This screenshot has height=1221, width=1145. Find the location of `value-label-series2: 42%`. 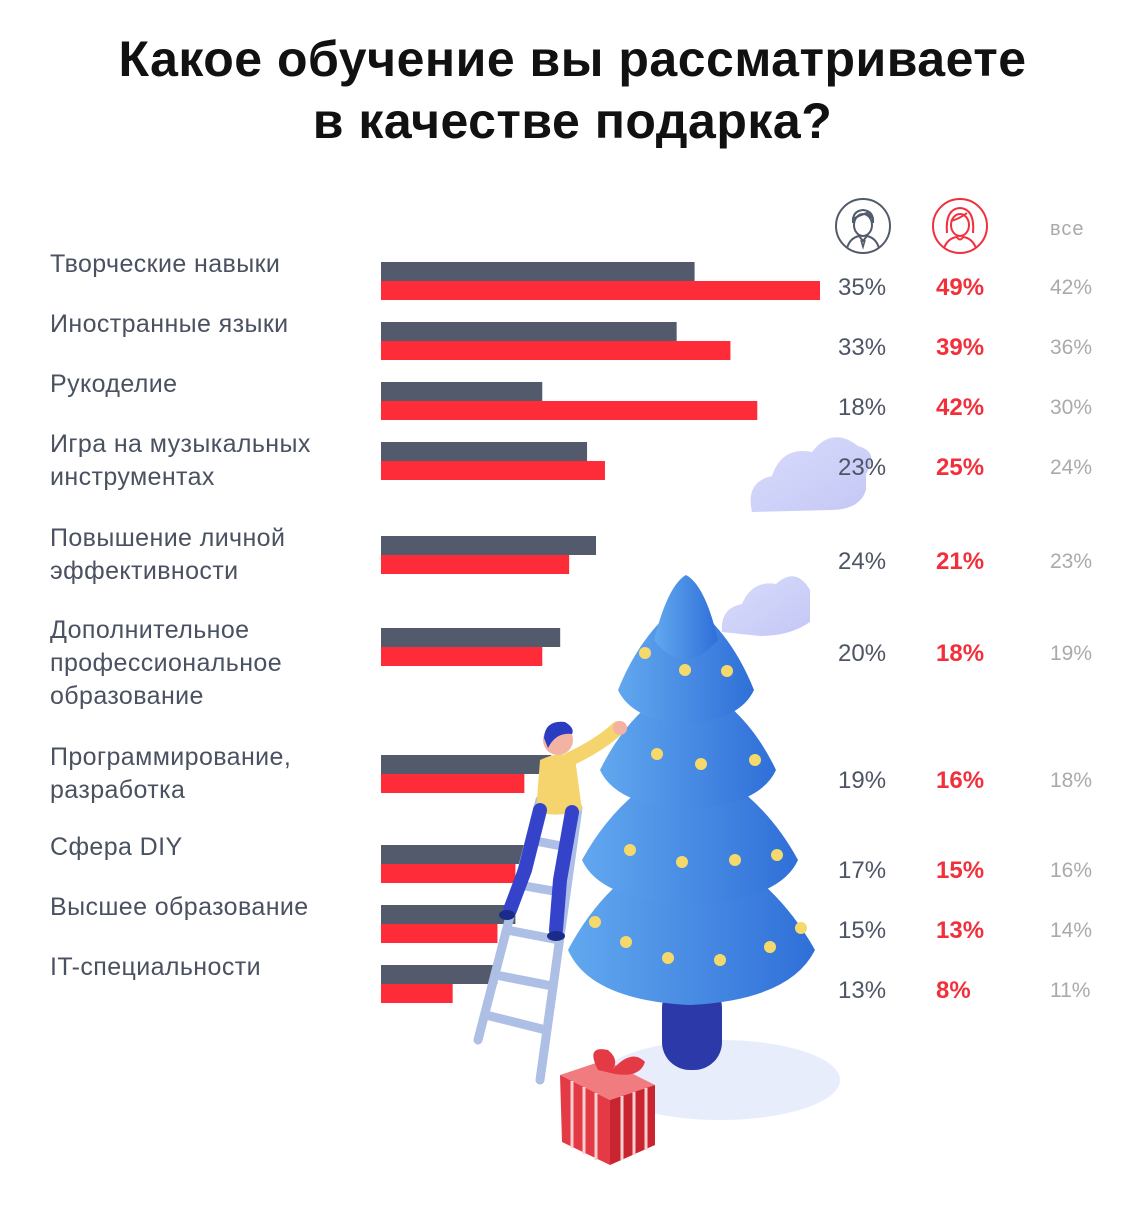

value-label-series2: 42% is located at coordinates (960, 407).